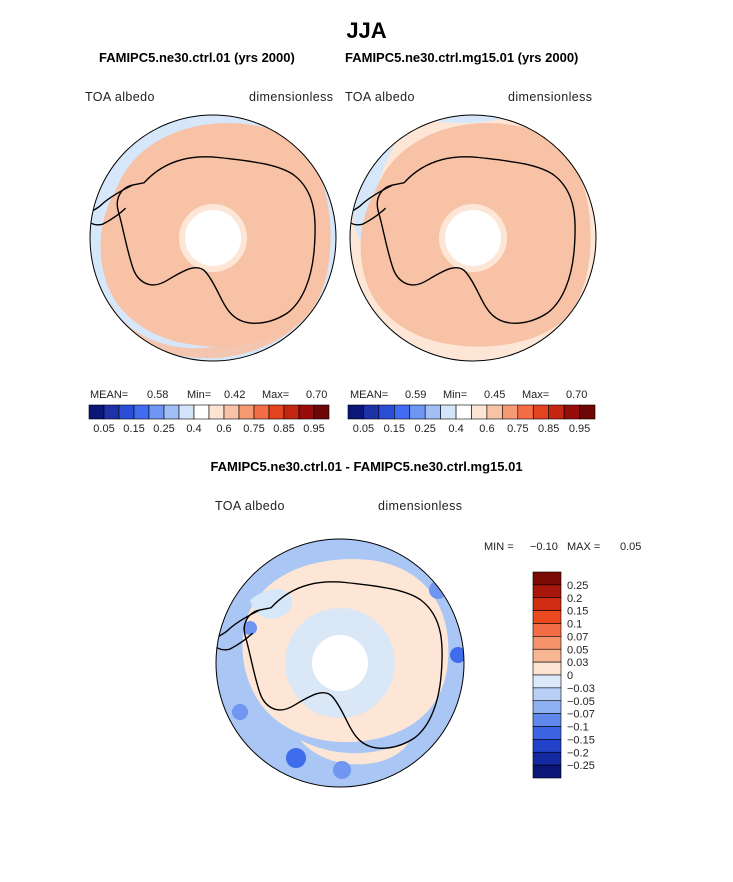 Image resolution: width=733 pixels, height=882 pixels. What do you see at coordinates (574, 599) in the screenshot?
I see `difference-colorbar-tick-label: 0.2` at bounding box center [574, 599].